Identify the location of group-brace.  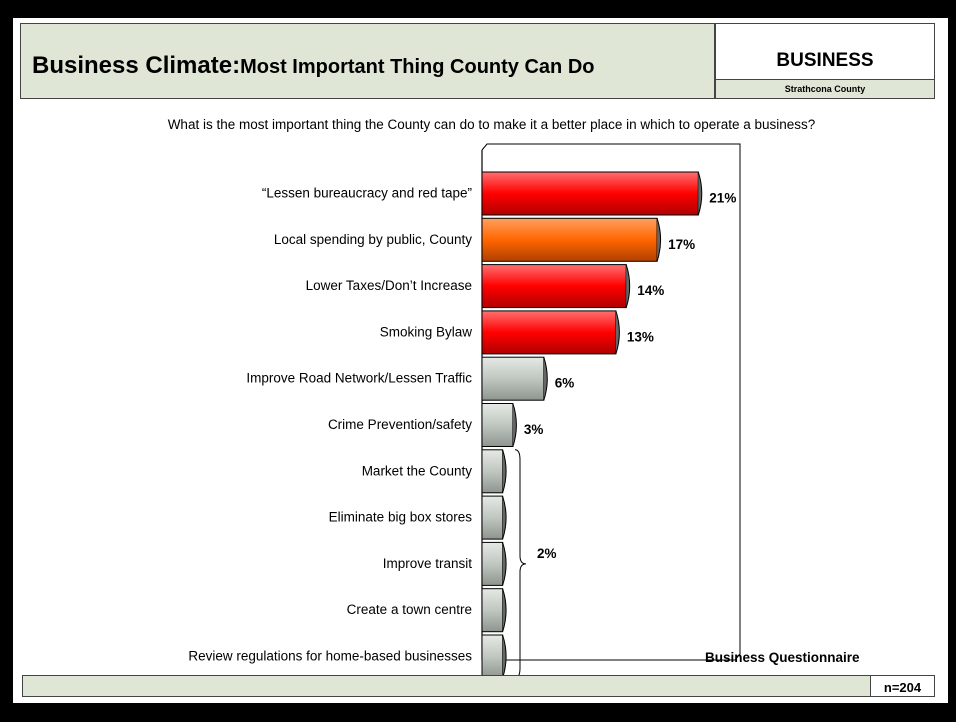
(520, 564).